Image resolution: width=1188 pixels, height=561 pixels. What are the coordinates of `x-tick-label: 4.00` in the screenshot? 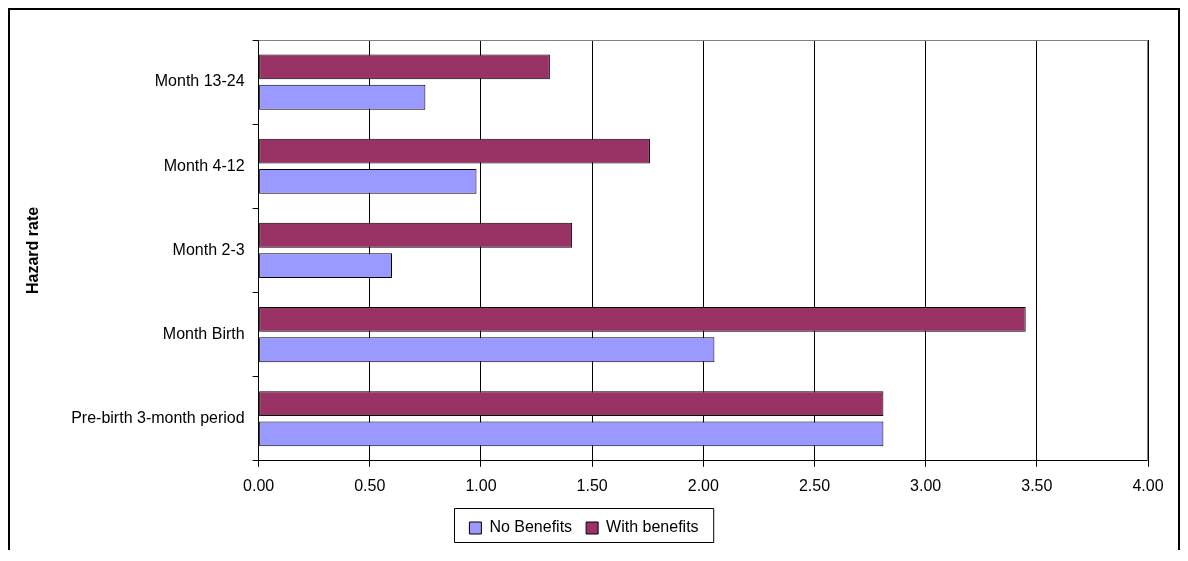 It's located at (1148, 485).